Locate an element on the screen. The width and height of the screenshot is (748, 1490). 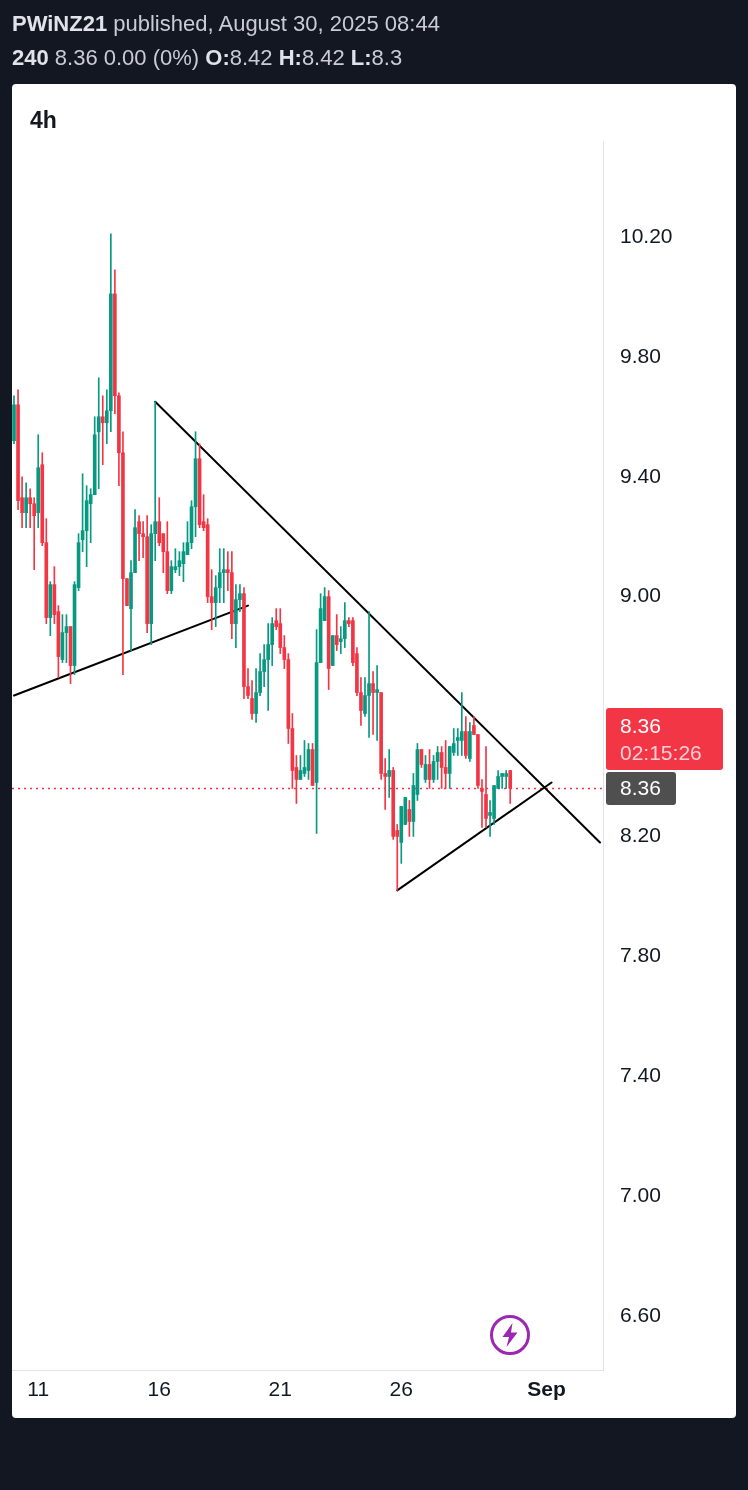
text: 8.36 is located at coordinates (640, 725).